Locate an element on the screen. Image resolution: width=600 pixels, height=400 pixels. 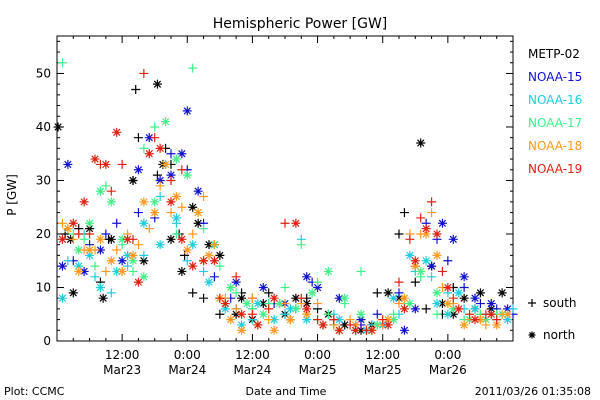
x-tick-time: 0:00 is located at coordinates (317, 355).